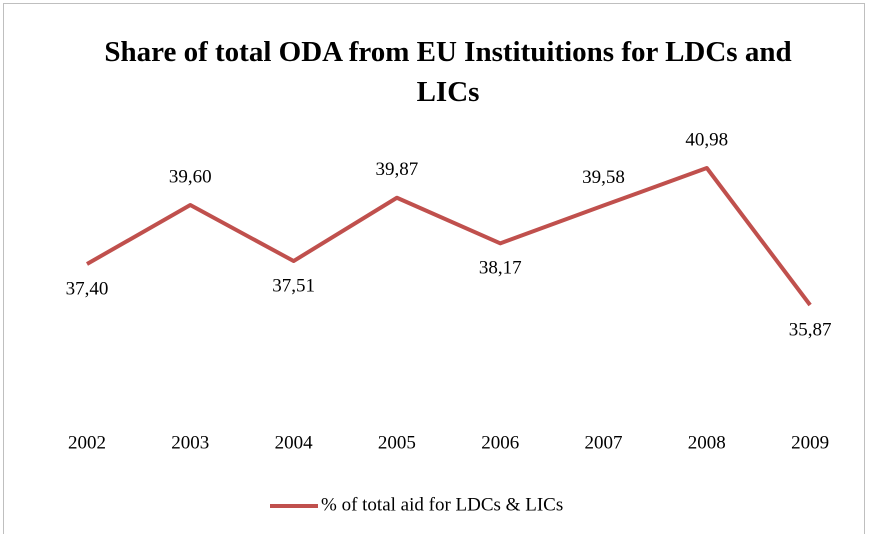  What do you see at coordinates (810, 329) in the screenshot?
I see `data-label: 35,87` at bounding box center [810, 329].